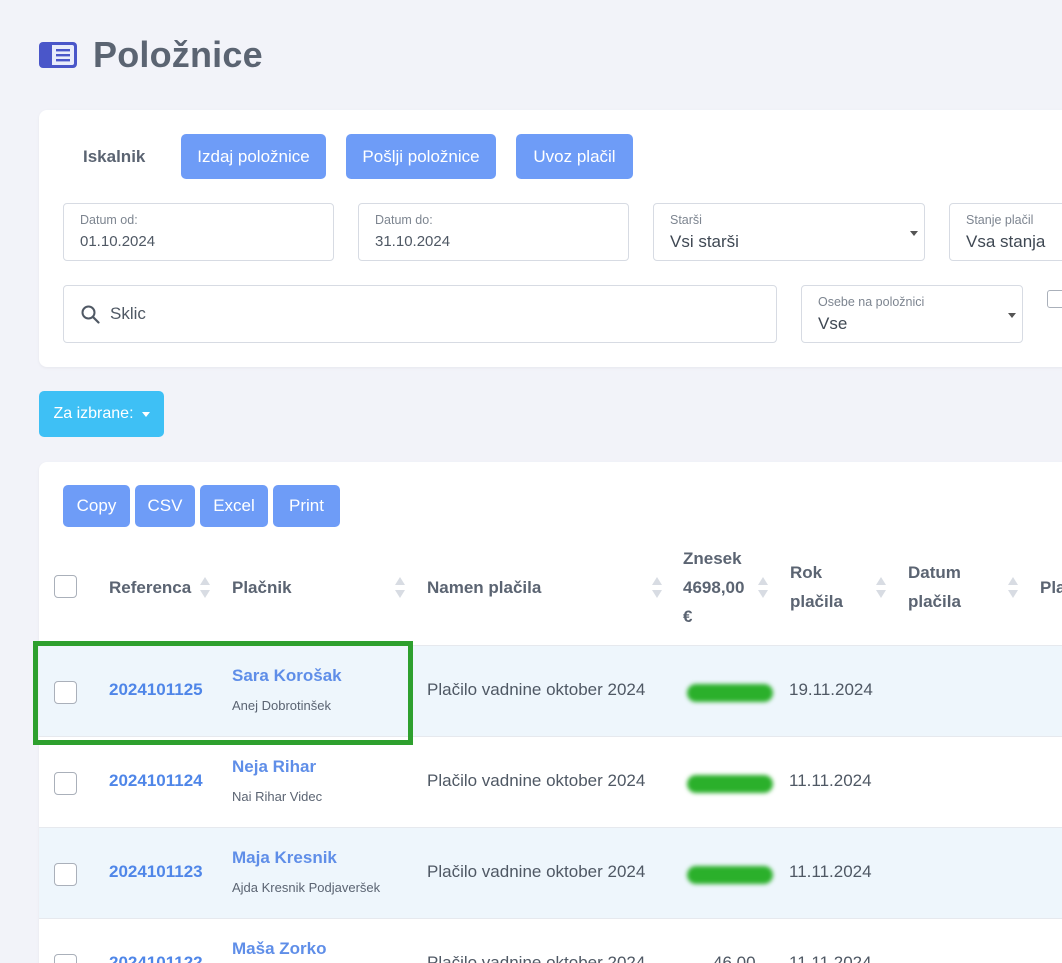 This screenshot has width=1062, height=963. I want to click on column-header-purpose: Namen plačila, so click(484, 587).